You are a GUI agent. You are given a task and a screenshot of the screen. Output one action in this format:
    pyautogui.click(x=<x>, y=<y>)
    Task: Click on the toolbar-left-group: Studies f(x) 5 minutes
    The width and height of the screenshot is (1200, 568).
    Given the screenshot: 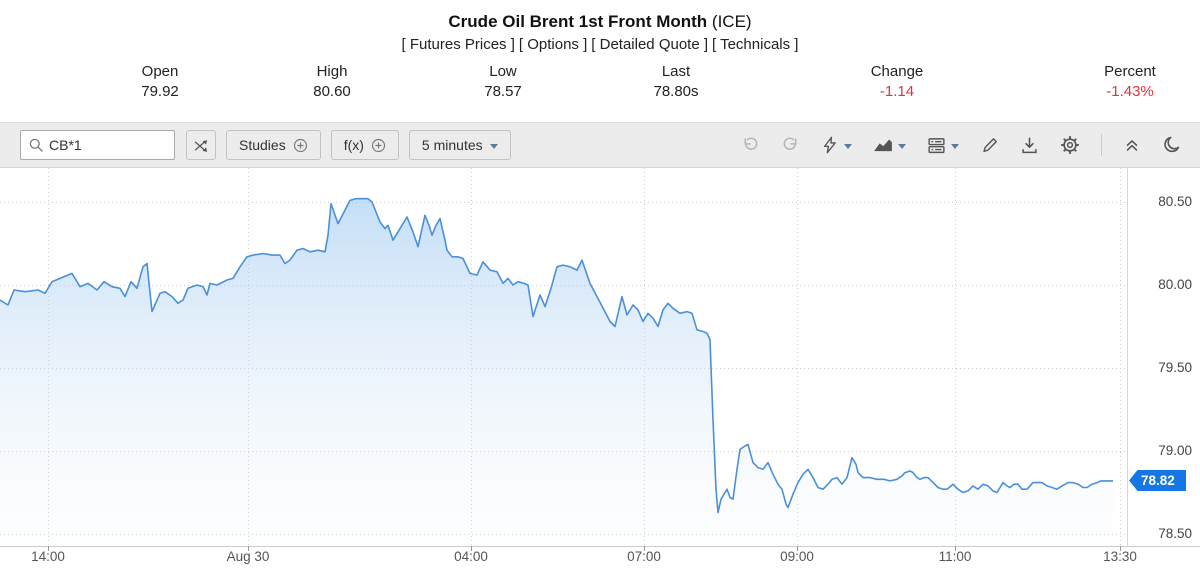 What is the action you would take?
    pyautogui.click(x=270, y=145)
    